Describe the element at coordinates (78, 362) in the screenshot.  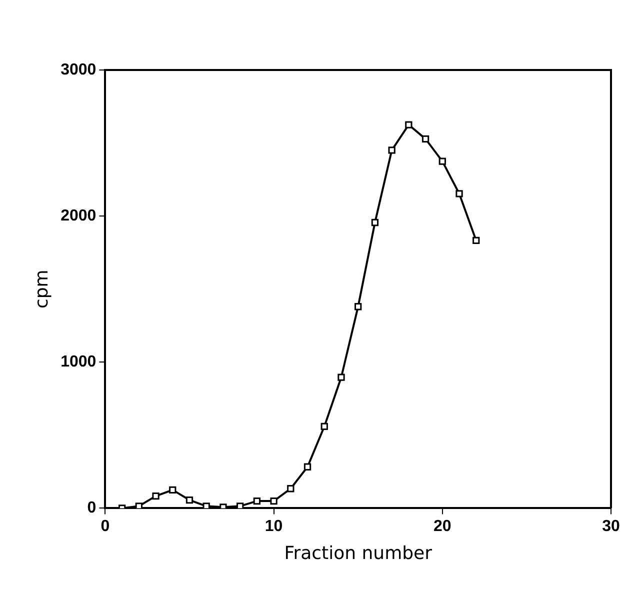
I see `y-tick-label: 1000` at that location.